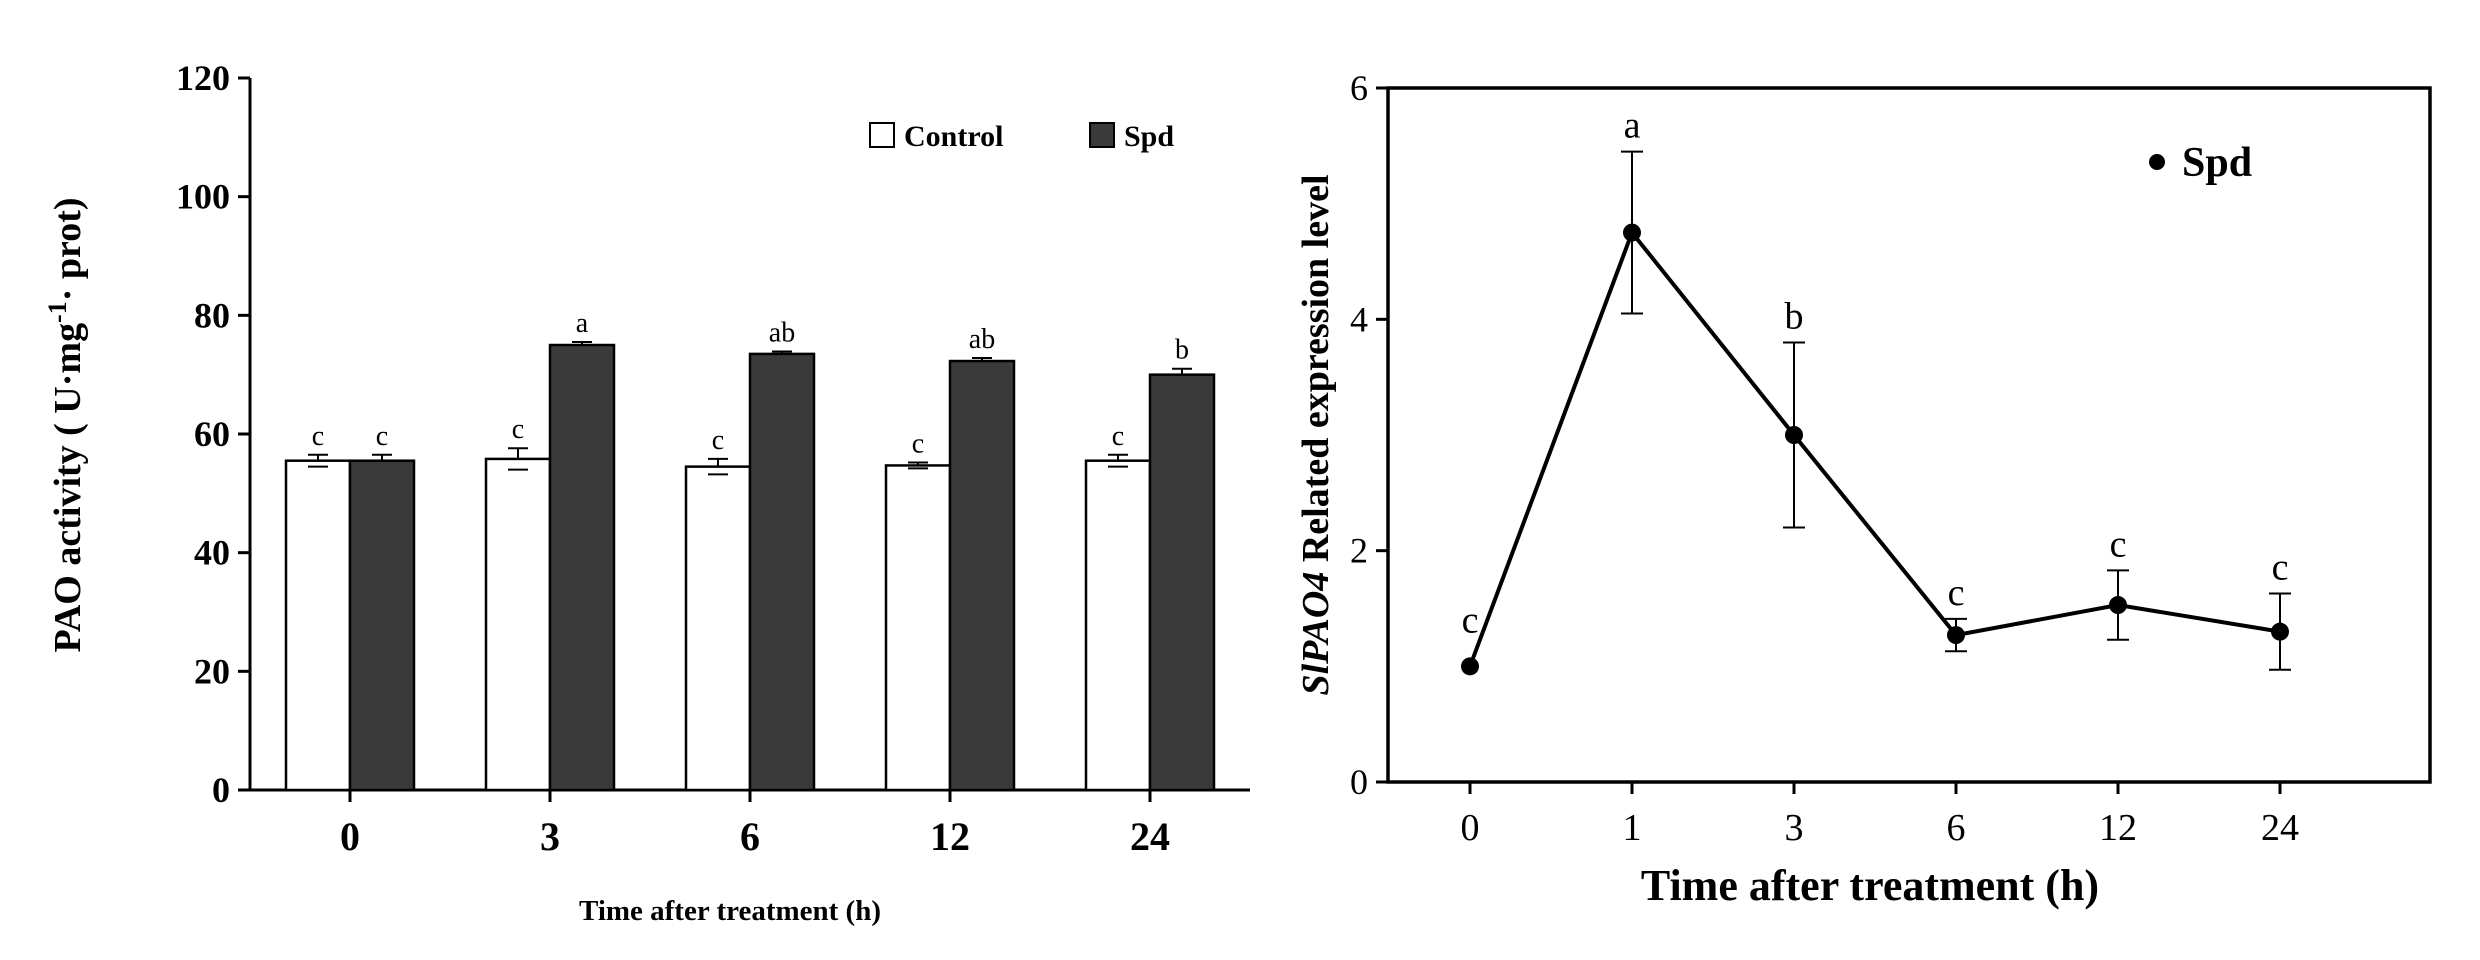 This screenshot has width=2480, height=960. Describe the element at coordinates (1021, 136) in the screenshot. I see `bar-legend: Control Spd` at that location.